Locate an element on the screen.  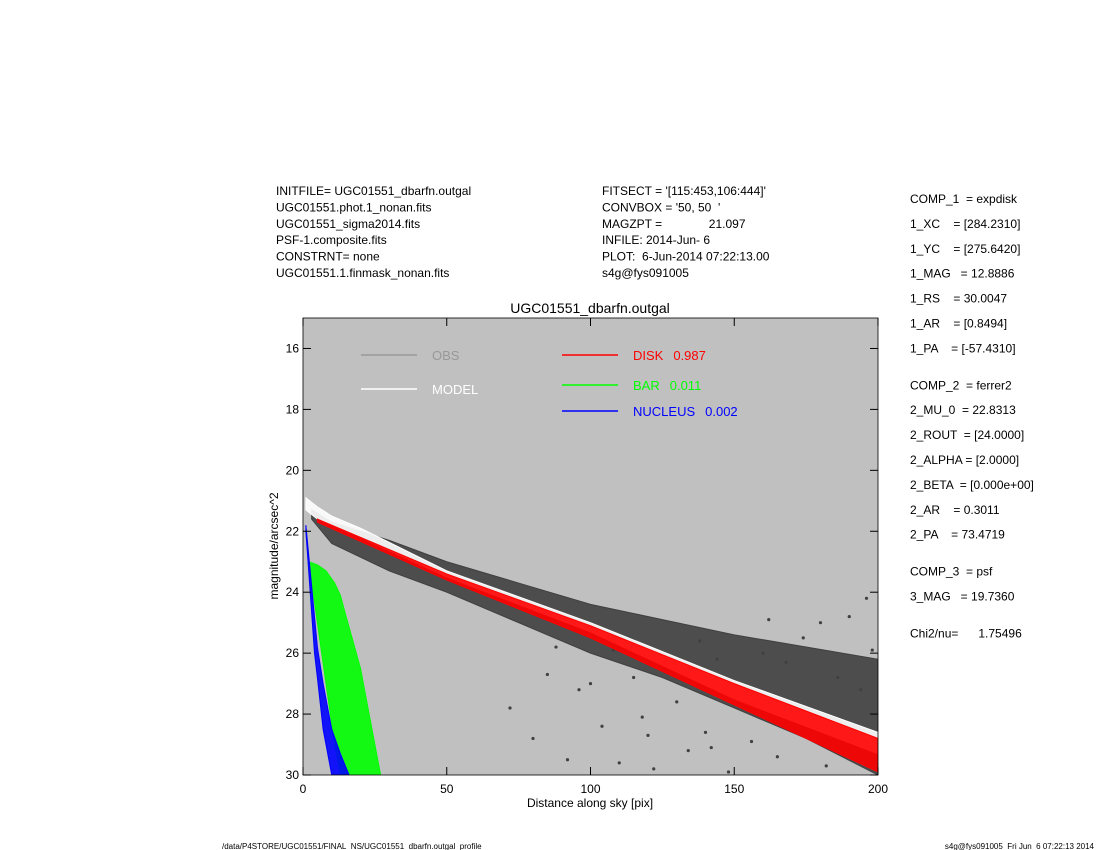
y-tick-label: 24 is located at coordinates (293, 592).